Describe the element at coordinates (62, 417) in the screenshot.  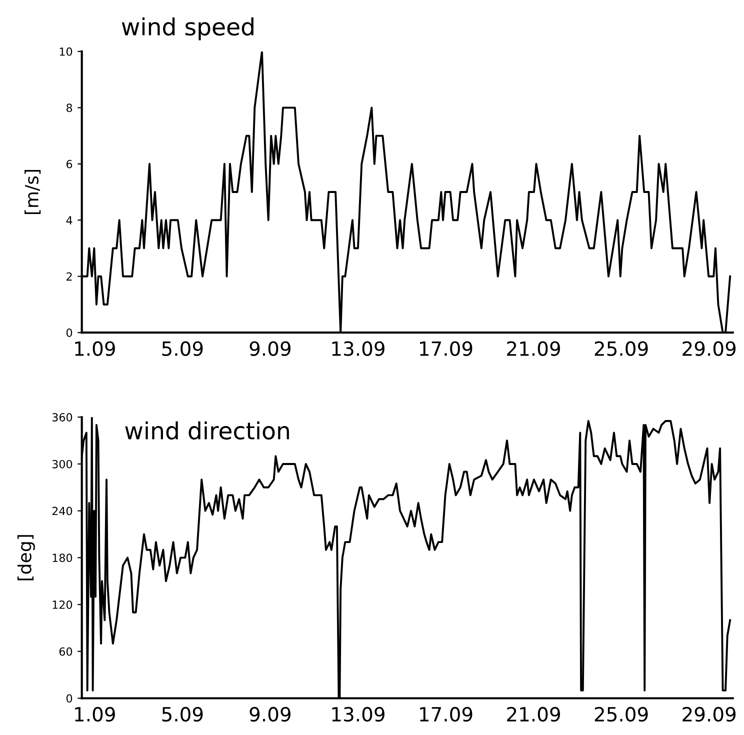
I see `y-tick-label: 360` at that location.